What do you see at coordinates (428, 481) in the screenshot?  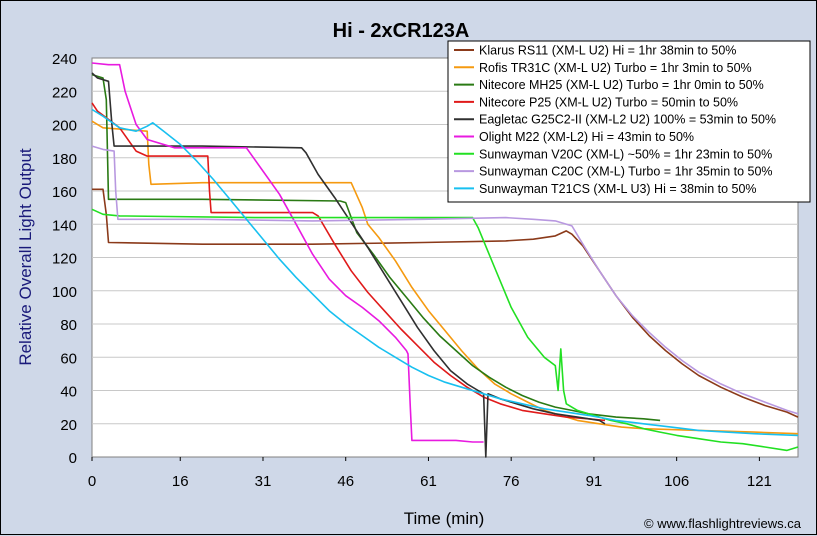 I see `x-tick-label: 61` at bounding box center [428, 481].